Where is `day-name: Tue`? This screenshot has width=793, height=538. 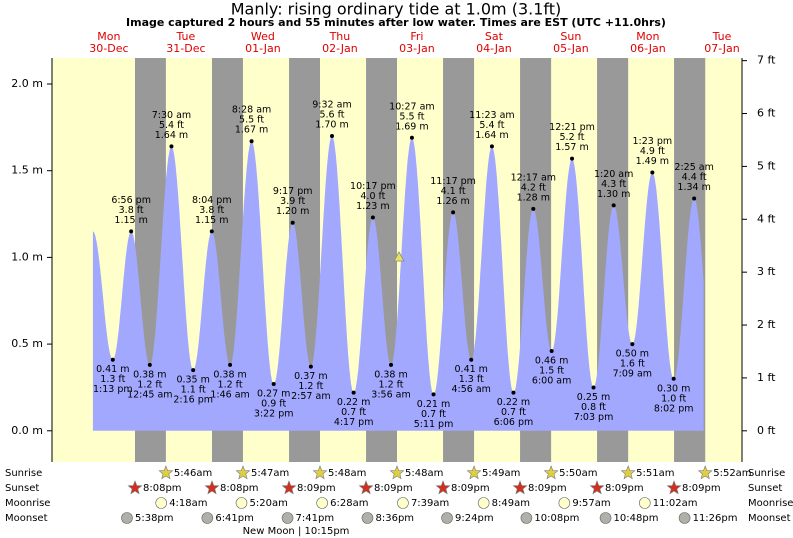 day-name: Tue is located at coordinates (186, 36).